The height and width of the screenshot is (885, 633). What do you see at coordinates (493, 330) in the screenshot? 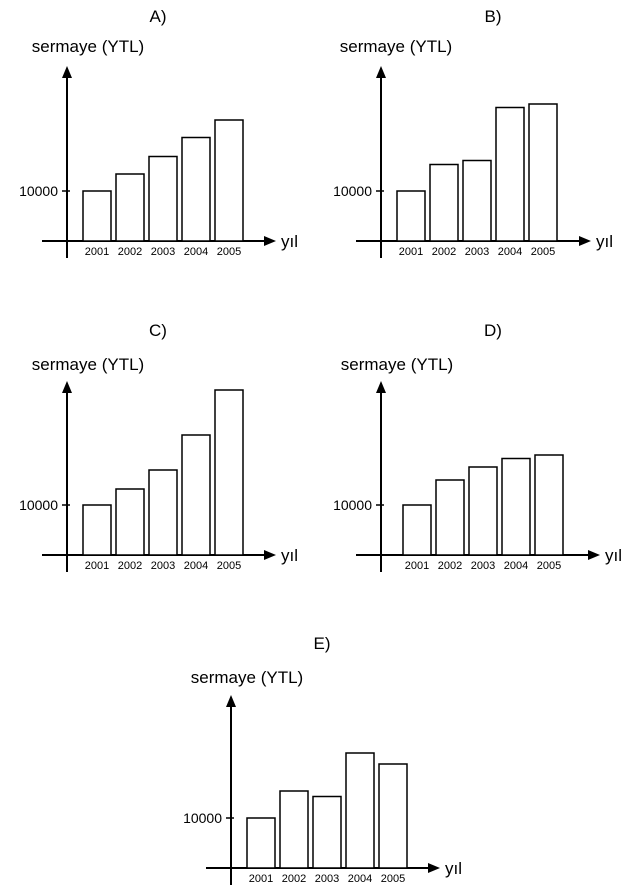
I see `chart-title: D)` at bounding box center [493, 330].